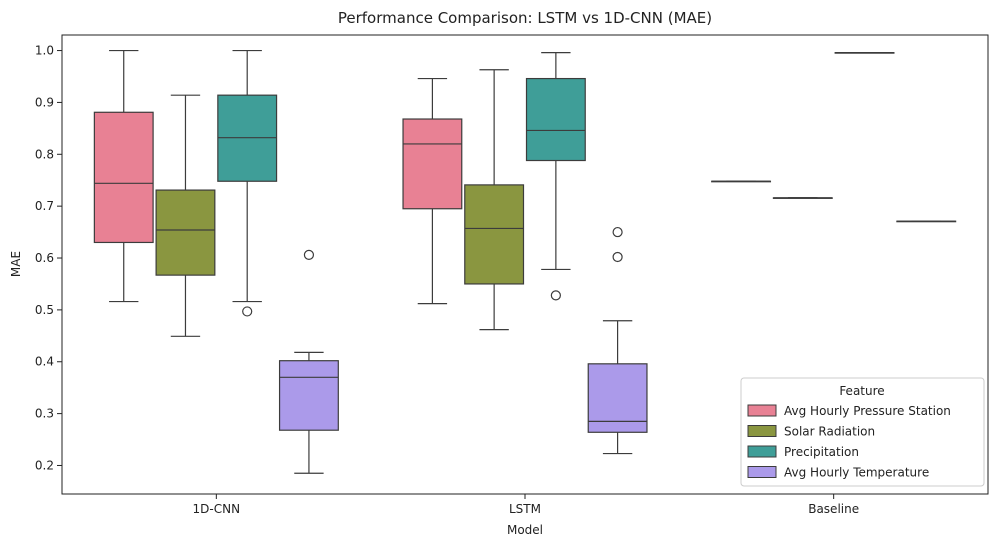 This screenshot has width=1001, height=551. What do you see at coordinates (821, 452) in the screenshot?
I see `legend-label: Precipitation` at bounding box center [821, 452].